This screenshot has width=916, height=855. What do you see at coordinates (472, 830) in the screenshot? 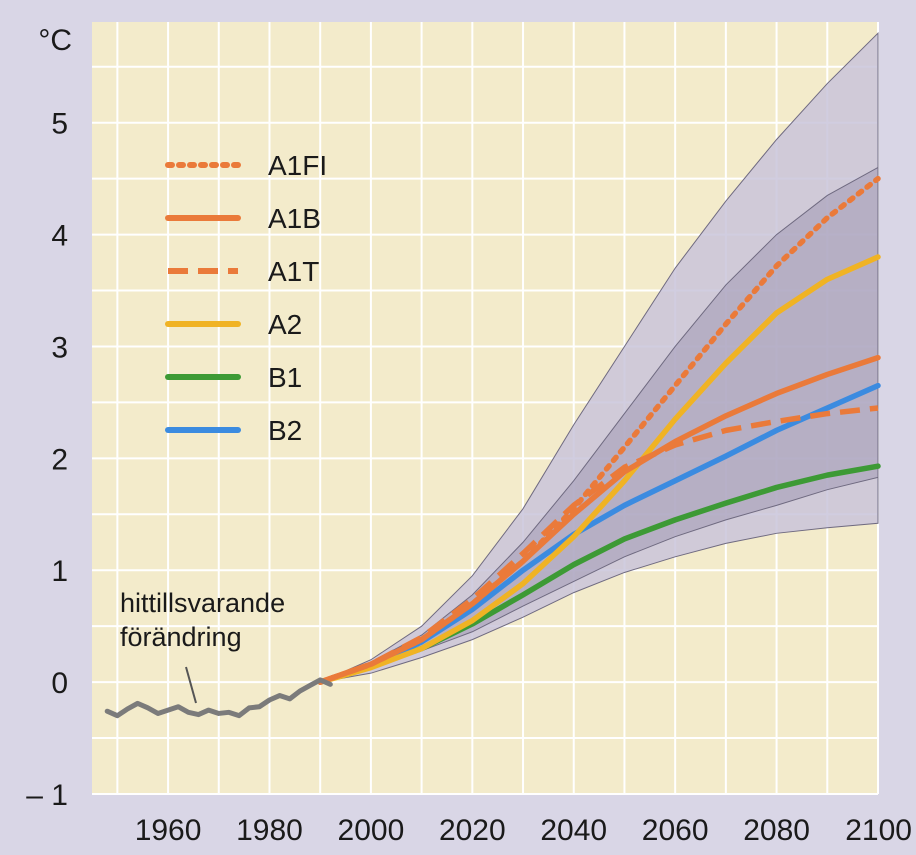
I see `x-tick-label: 2020` at bounding box center [472, 830].